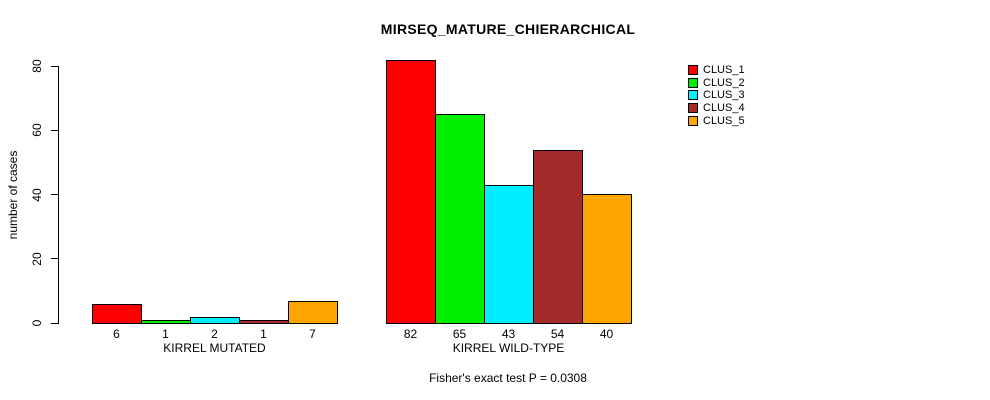 Image resolution: width=990 pixels, height=400 pixels. I want to click on bar-value-label: 43, so click(508, 334).